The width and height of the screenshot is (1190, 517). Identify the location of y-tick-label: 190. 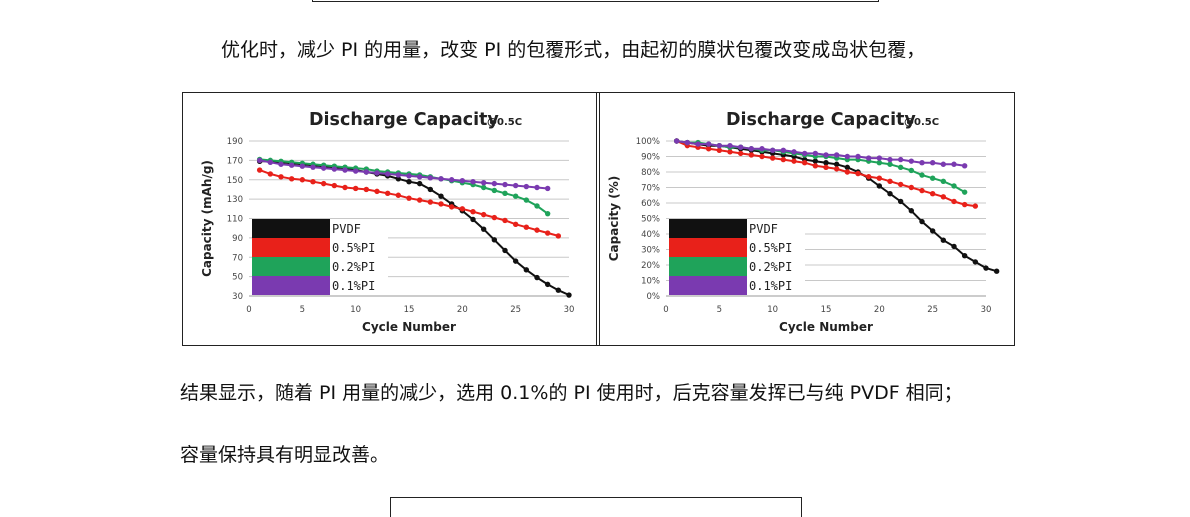
(235, 142).